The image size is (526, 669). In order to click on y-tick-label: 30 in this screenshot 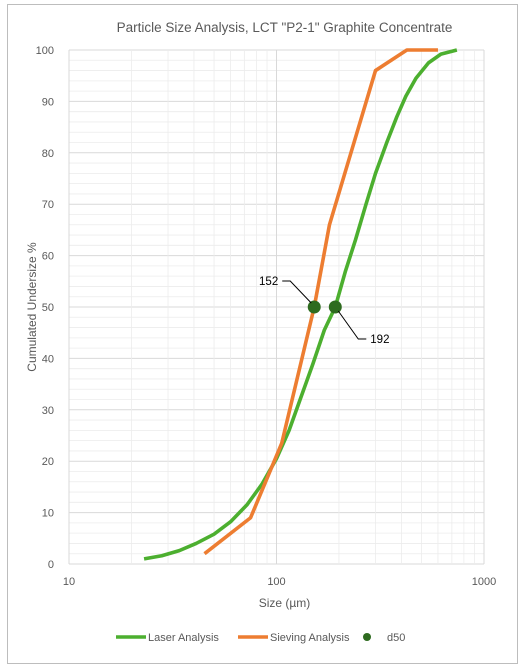, I will do `click(48, 411)`.